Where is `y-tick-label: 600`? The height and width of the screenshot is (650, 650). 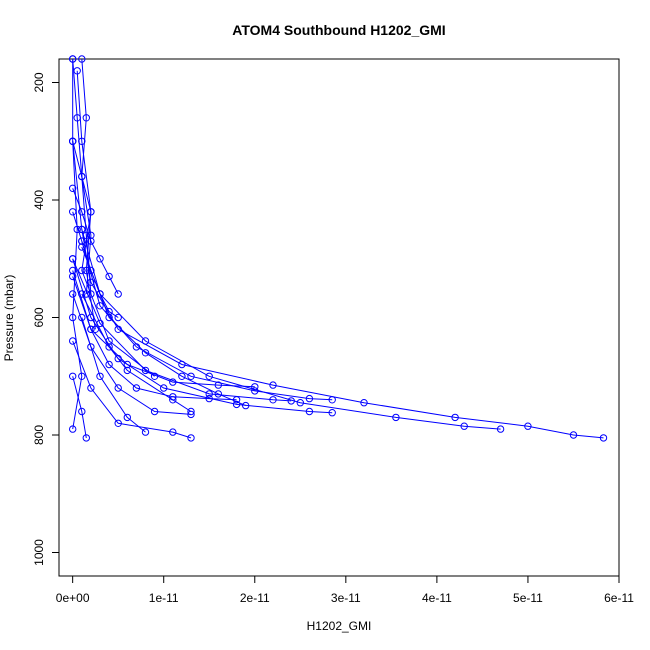 y-tick-label: 600 is located at coordinates (39, 317).